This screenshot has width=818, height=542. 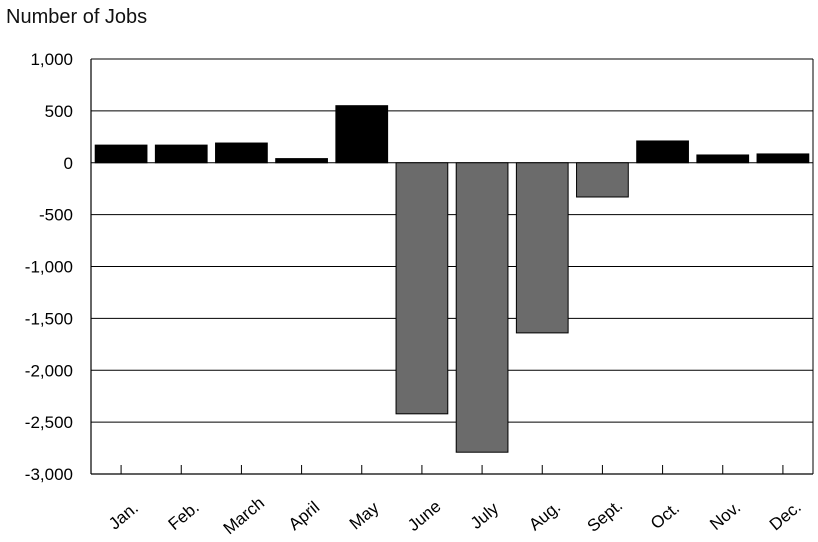 What do you see at coordinates (424, 516) in the screenshot?
I see `x-tick-label: June` at bounding box center [424, 516].